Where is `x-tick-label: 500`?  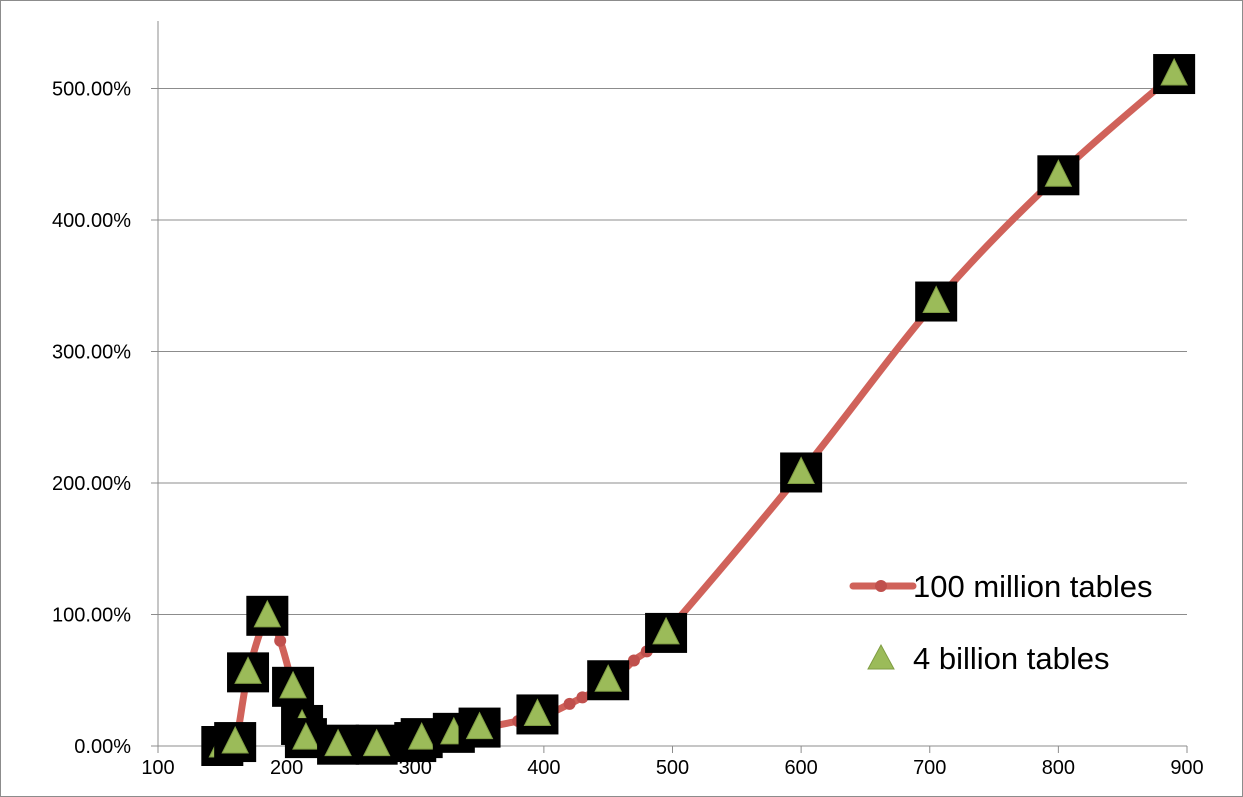
x-tick-label: 500 is located at coordinates (672, 768).